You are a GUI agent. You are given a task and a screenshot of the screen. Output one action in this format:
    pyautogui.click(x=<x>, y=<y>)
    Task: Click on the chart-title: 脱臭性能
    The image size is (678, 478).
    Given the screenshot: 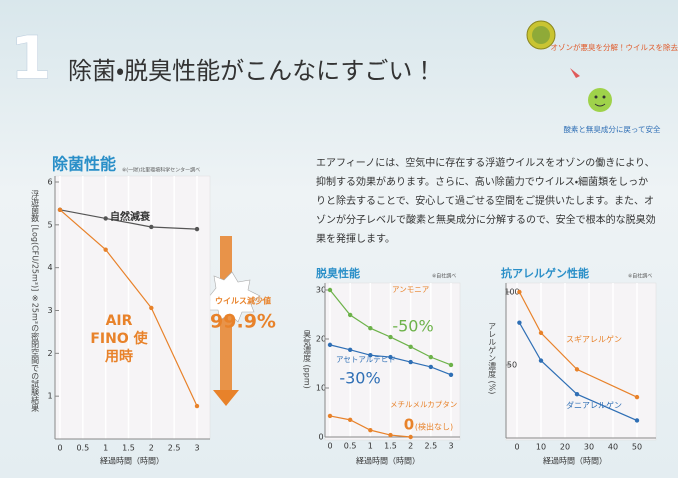 What is the action you would take?
    pyautogui.click(x=338, y=273)
    